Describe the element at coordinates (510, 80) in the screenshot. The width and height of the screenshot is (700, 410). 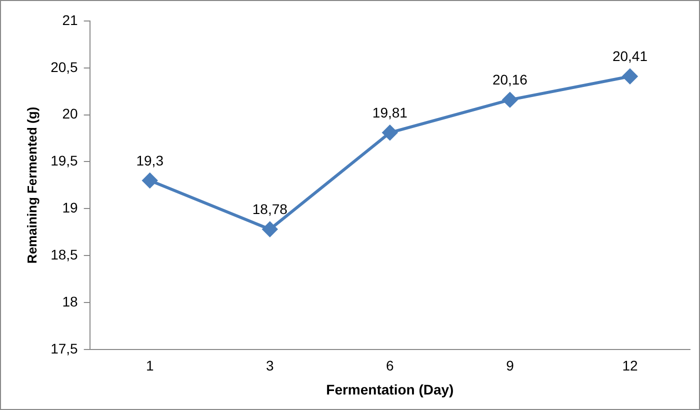
I see `data-label: 20,16` at that location.